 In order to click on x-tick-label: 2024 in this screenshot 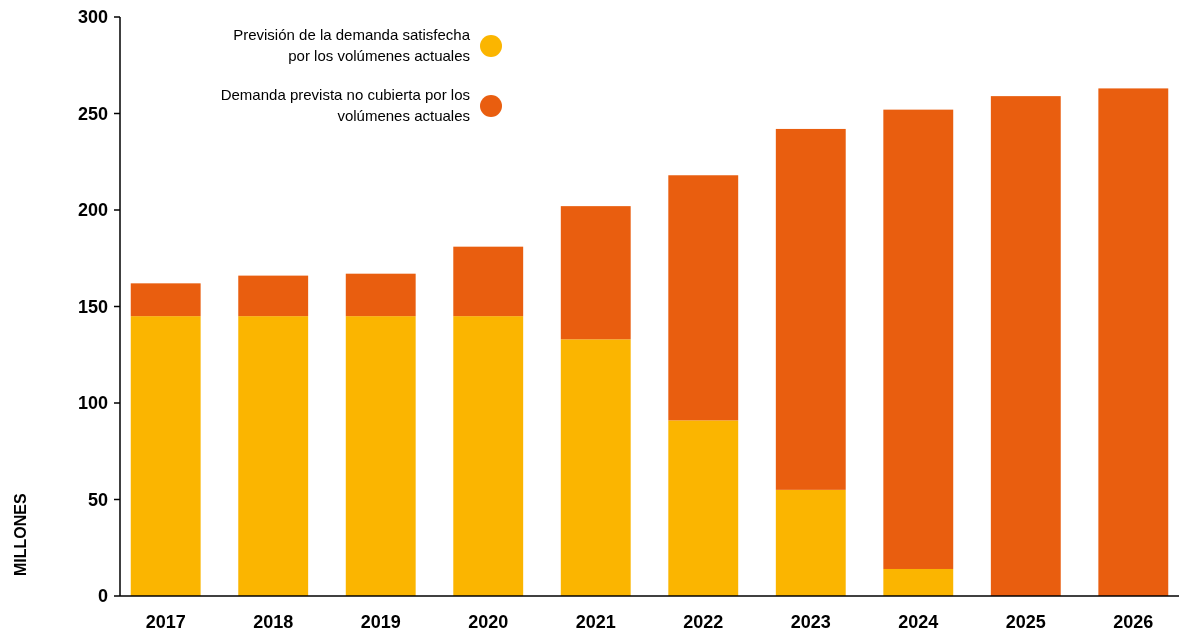, I will do `click(918, 622)`.